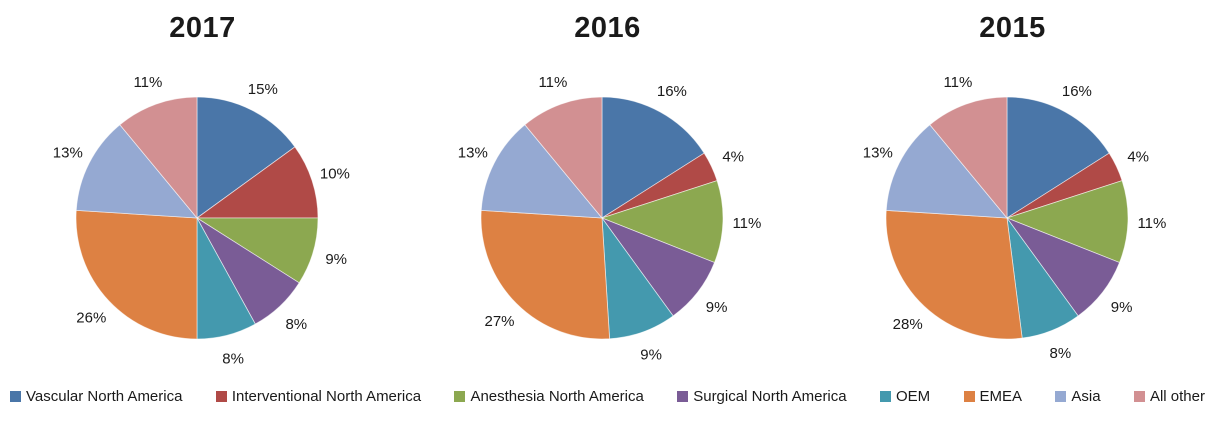  Describe the element at coordinates (1177, 396) in the screenshot. I see `legend-label: All other` at that location.